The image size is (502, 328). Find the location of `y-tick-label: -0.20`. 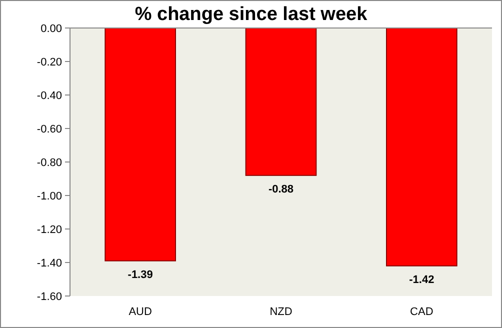

y-tick-label: -0.20 is located at coordinates (49, 62).